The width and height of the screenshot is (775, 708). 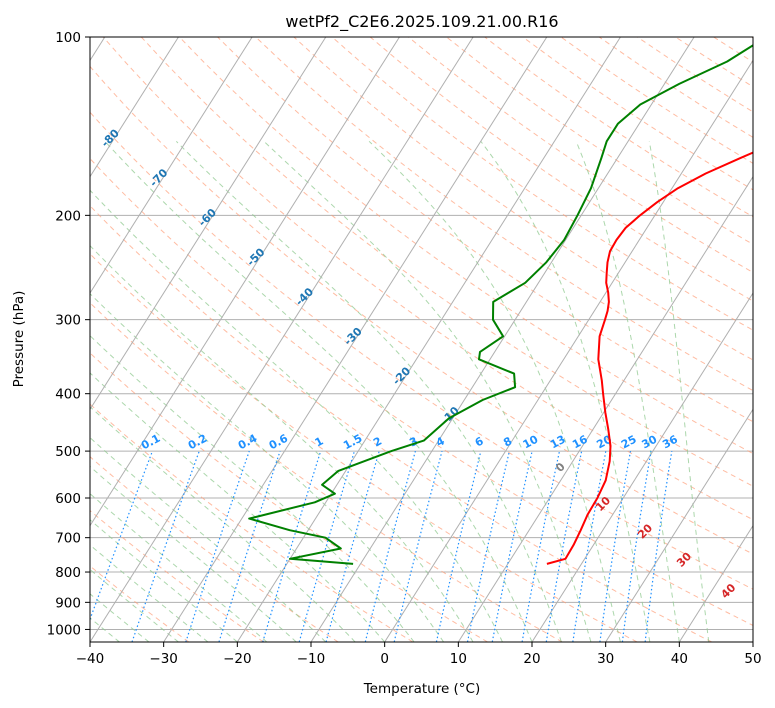 I want to click on mixing-ratio-label: 0.6, so click(x=279, y=442).